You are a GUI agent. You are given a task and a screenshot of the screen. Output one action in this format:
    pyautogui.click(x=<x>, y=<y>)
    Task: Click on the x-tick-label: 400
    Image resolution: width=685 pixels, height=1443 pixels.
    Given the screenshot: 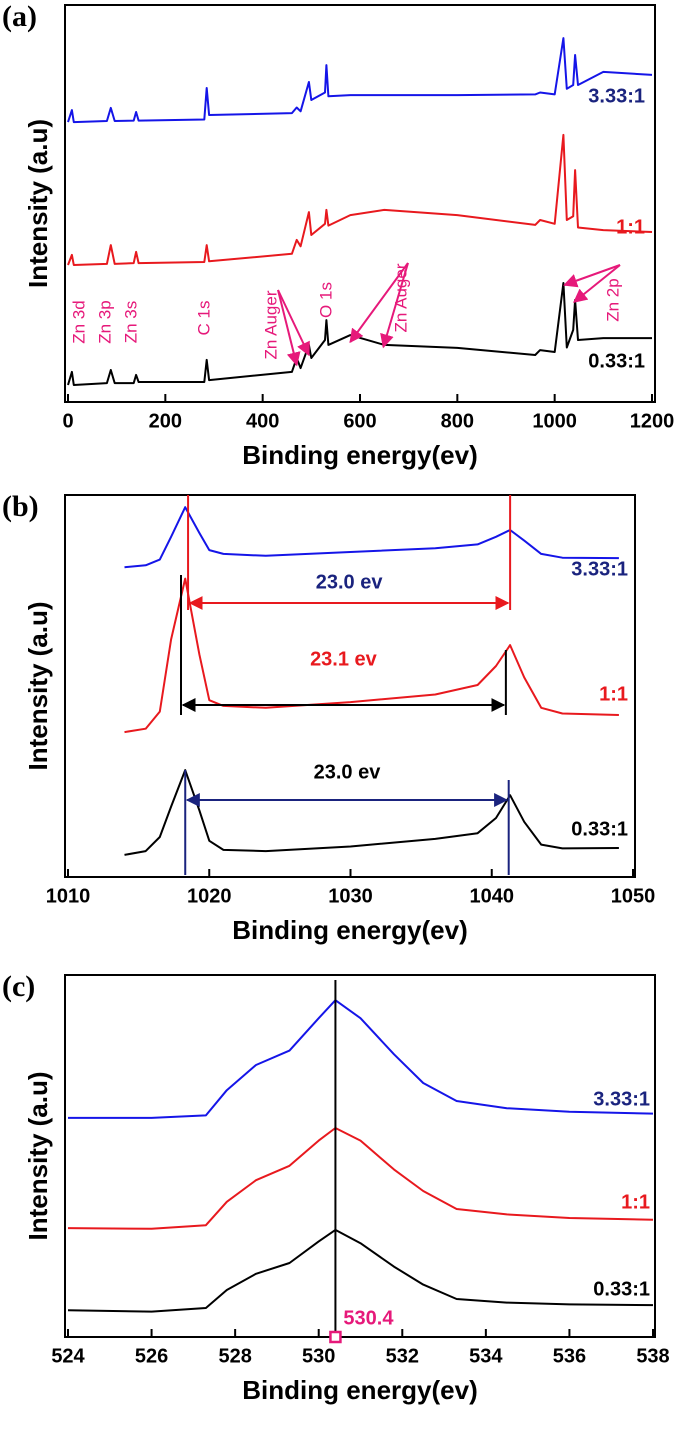 What is the action you would take?
    pyautogui.click(x=262, y=421)
    